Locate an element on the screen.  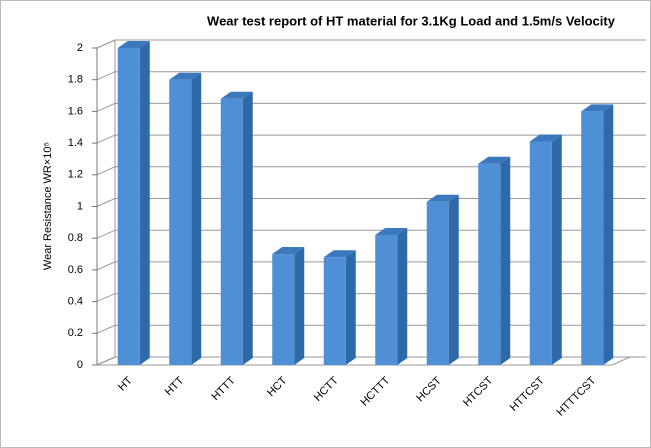
y-tick-label: 1.2 is located at coordinates (75, 175).